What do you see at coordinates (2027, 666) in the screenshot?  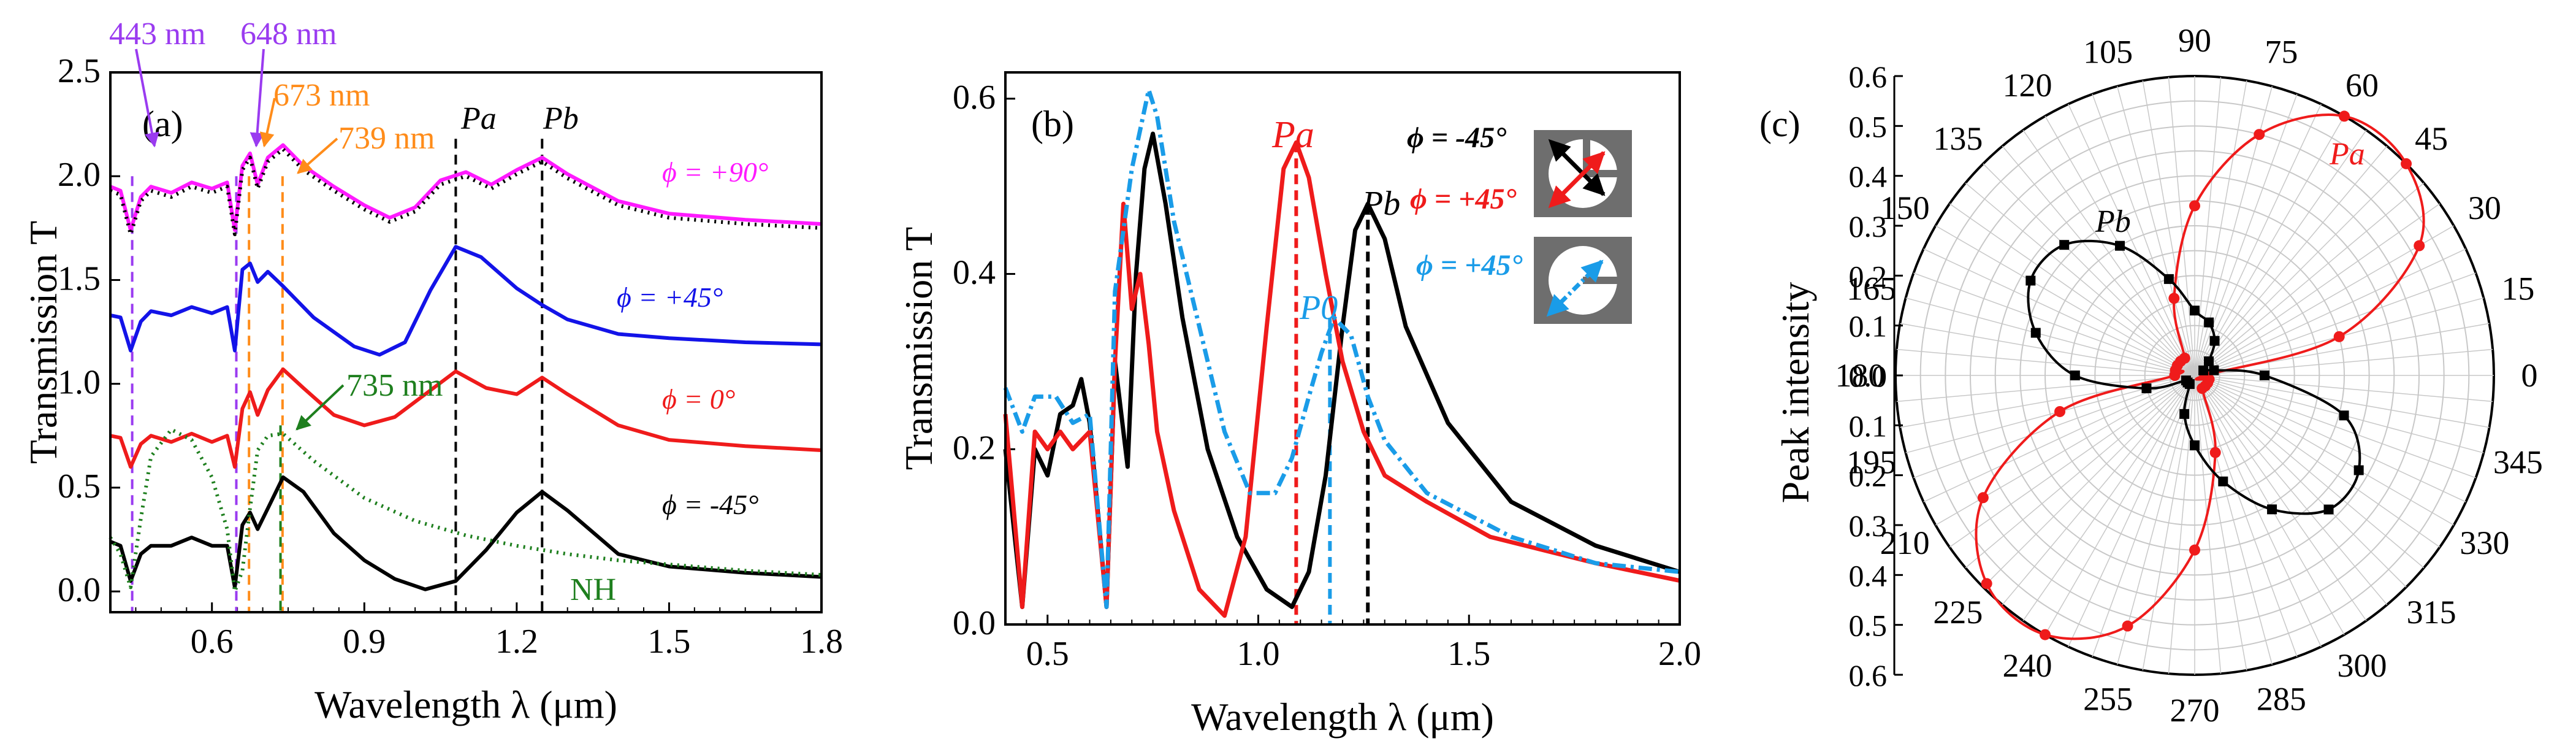 I see `angle-label: 240` at bounding box center [2027, 666].